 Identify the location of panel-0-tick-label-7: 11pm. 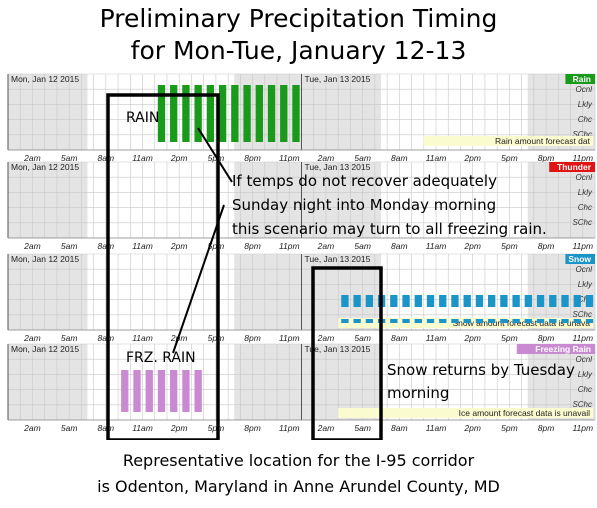
(289, 158).